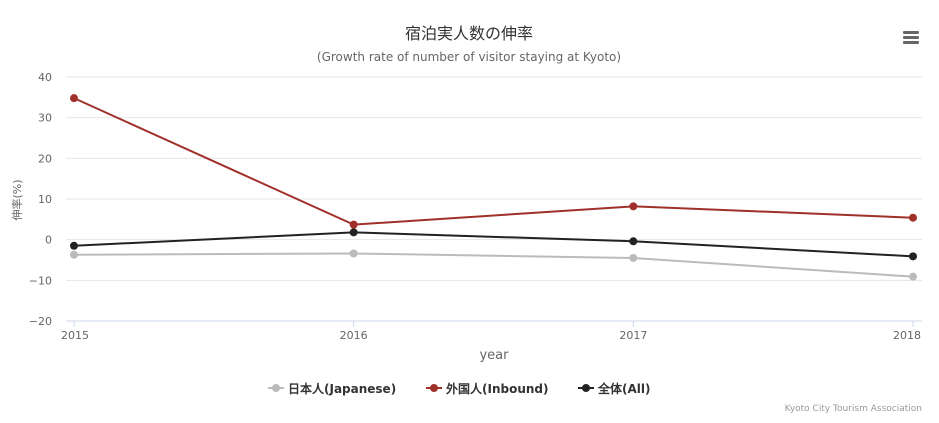 This screenshot has height=423, width=939. What do you see at coordinates (40, 321) in the screenshot?
I see `y-tick-label: −20` at bounding box center [40, 321].